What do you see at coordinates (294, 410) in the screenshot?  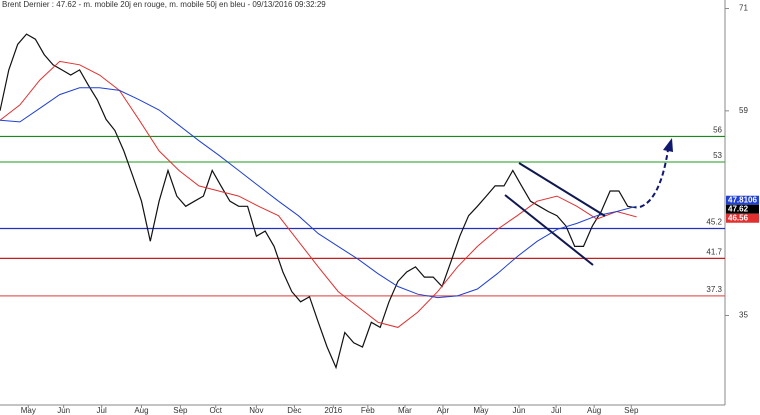 I see `x-tick-label: Dec` at bounding box center [294, 410].